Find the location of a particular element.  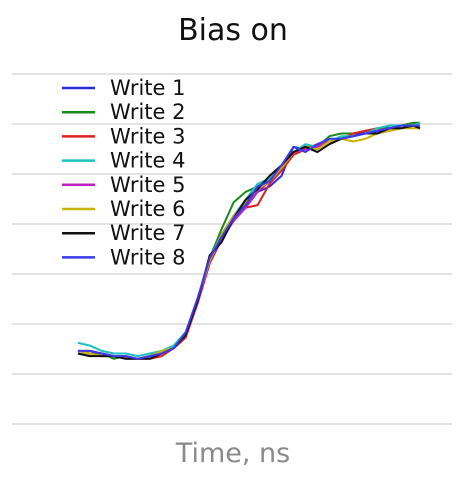

legend-item: Write 7 is located at coordinates (123, 233).